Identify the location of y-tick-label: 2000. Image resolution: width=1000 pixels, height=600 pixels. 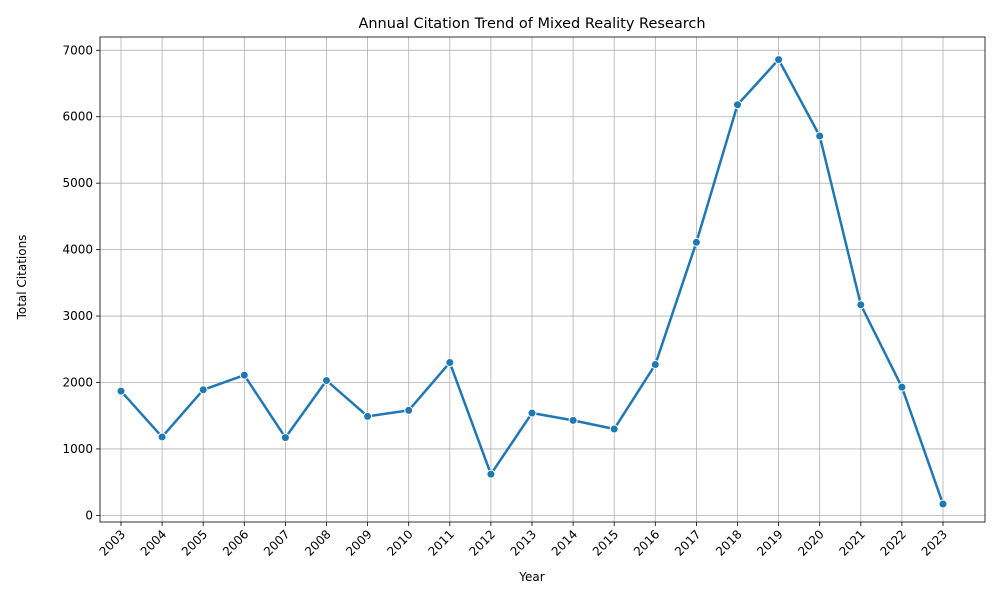
(77, 382).